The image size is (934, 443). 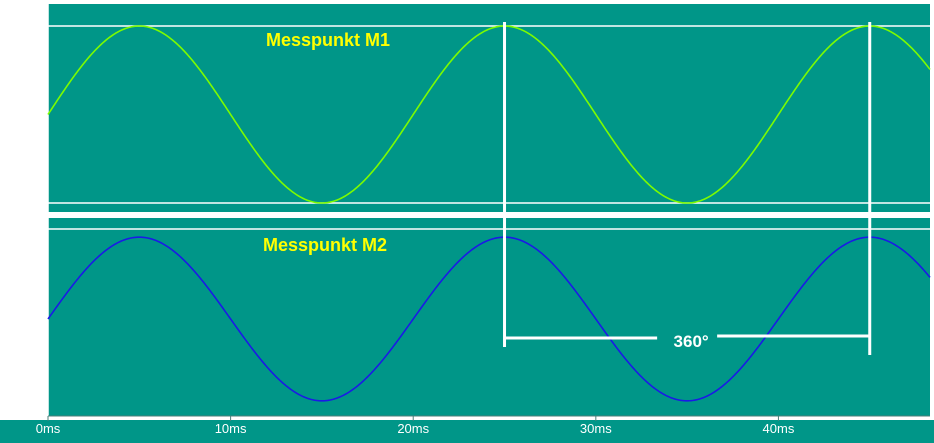 What do you see at coordinates (34, 79) in the screenshot?
I see `y-tick-label: 4V` at bounding box center [34, 79].